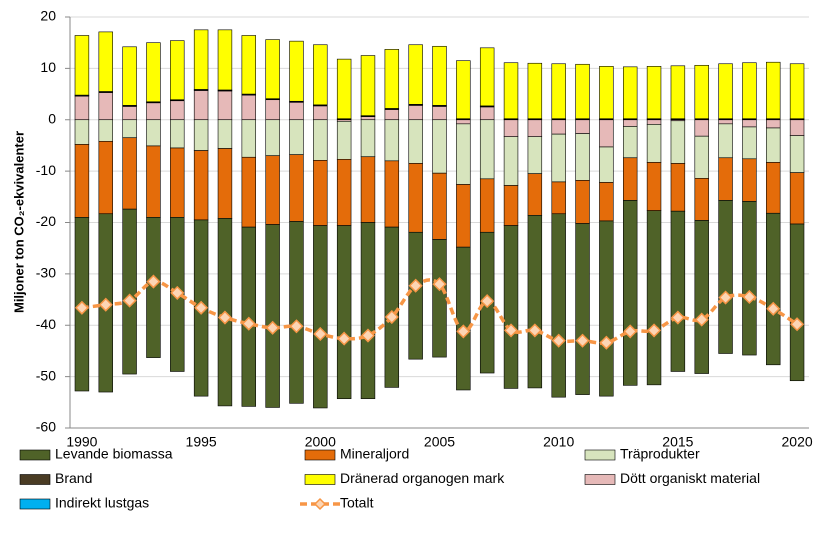  I want to click on legend-label: Träprodukter, so click(660, 454).